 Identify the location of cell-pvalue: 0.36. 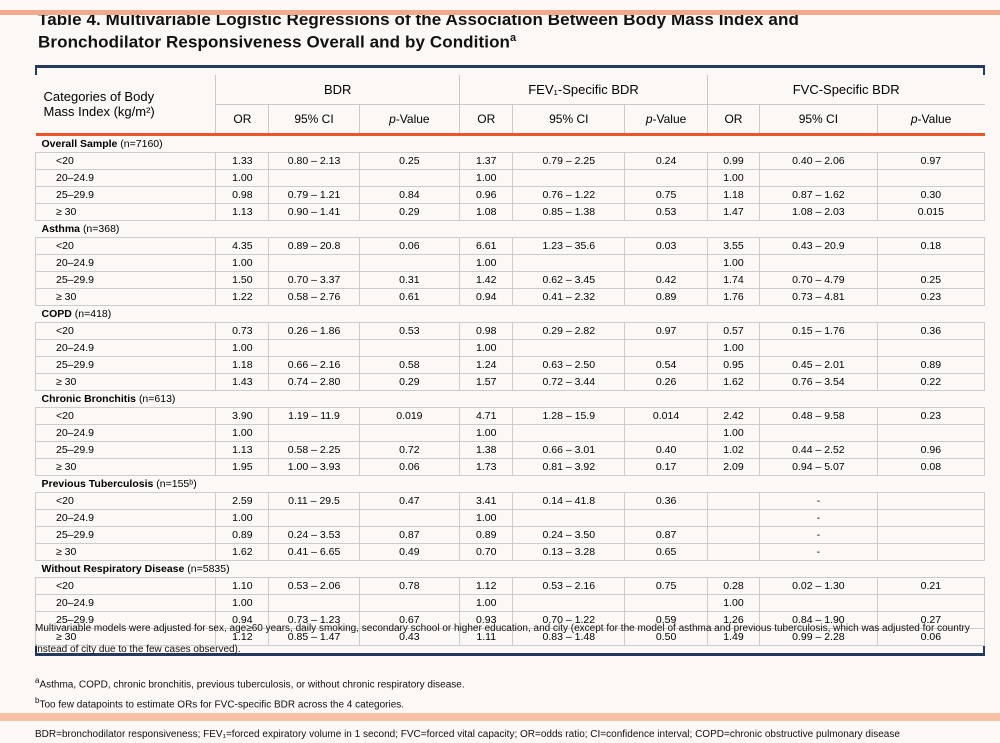
(931, 331).